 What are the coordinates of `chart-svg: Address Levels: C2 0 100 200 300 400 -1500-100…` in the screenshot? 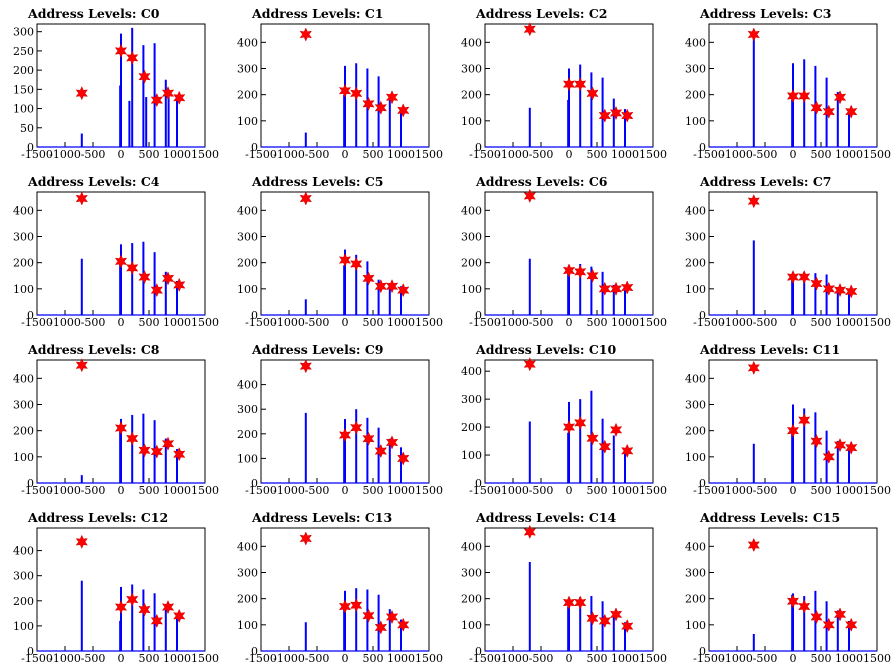 It's located at (564, 83).